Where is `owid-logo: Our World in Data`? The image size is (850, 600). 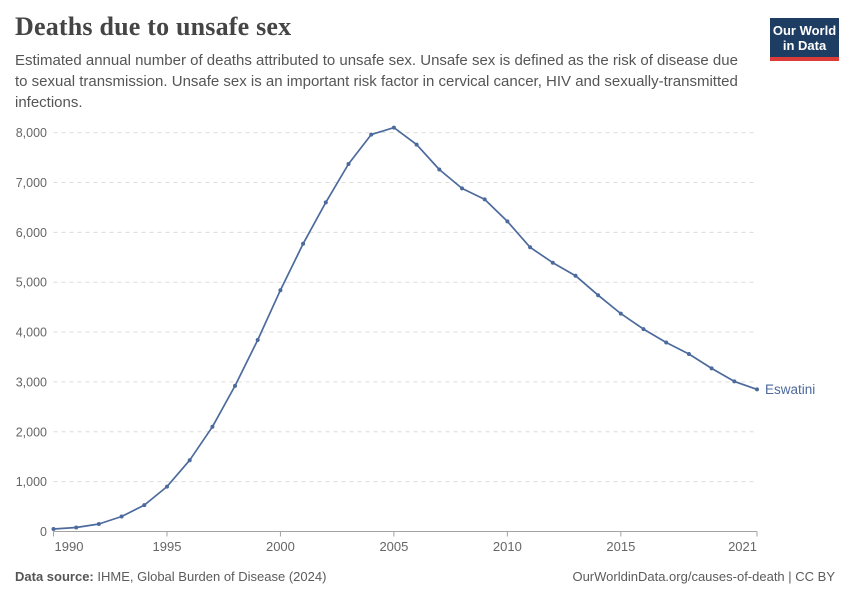 owid-logo: Our World in Data is located at coordinates (804, 39).